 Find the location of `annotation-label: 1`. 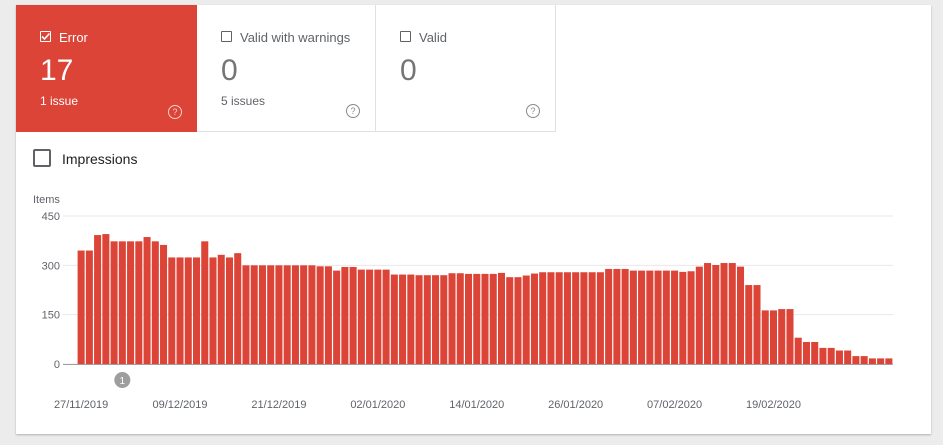

annotation-label: 1 is located at coordinates (123, 381).